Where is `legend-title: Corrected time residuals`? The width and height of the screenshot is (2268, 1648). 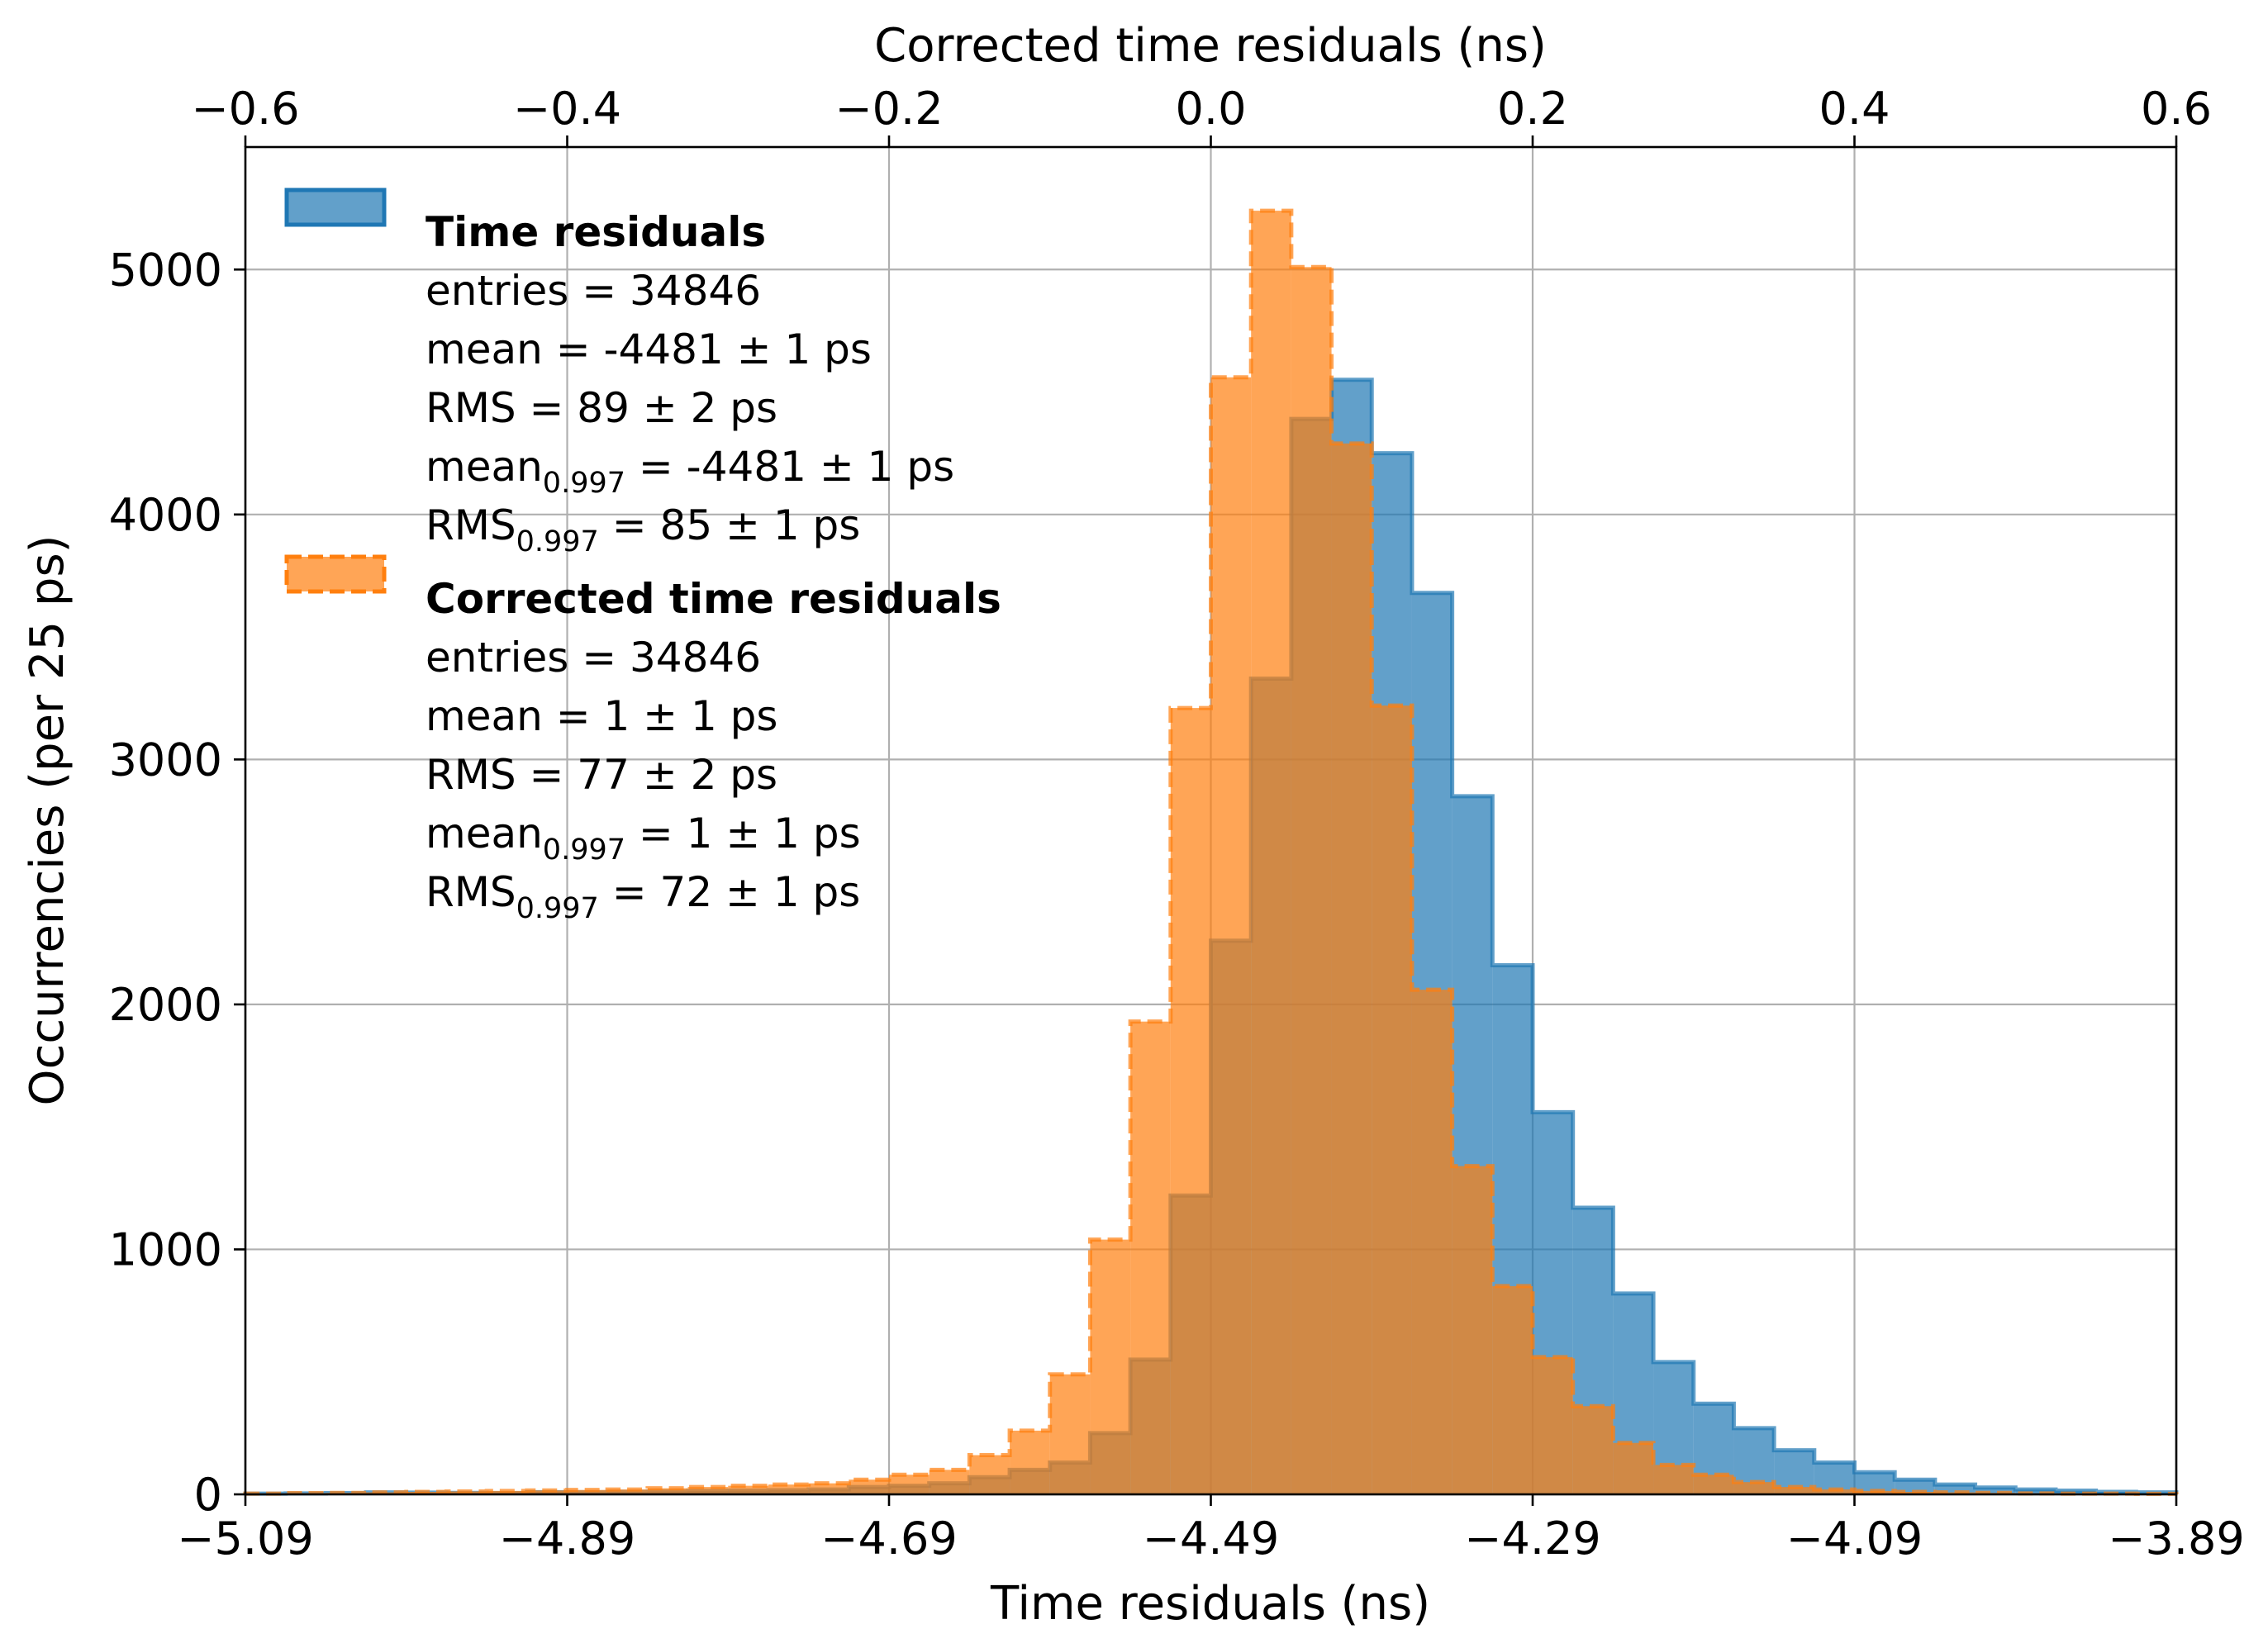 legend-title: Corrected time residuals is located at coordinates (713, 599).